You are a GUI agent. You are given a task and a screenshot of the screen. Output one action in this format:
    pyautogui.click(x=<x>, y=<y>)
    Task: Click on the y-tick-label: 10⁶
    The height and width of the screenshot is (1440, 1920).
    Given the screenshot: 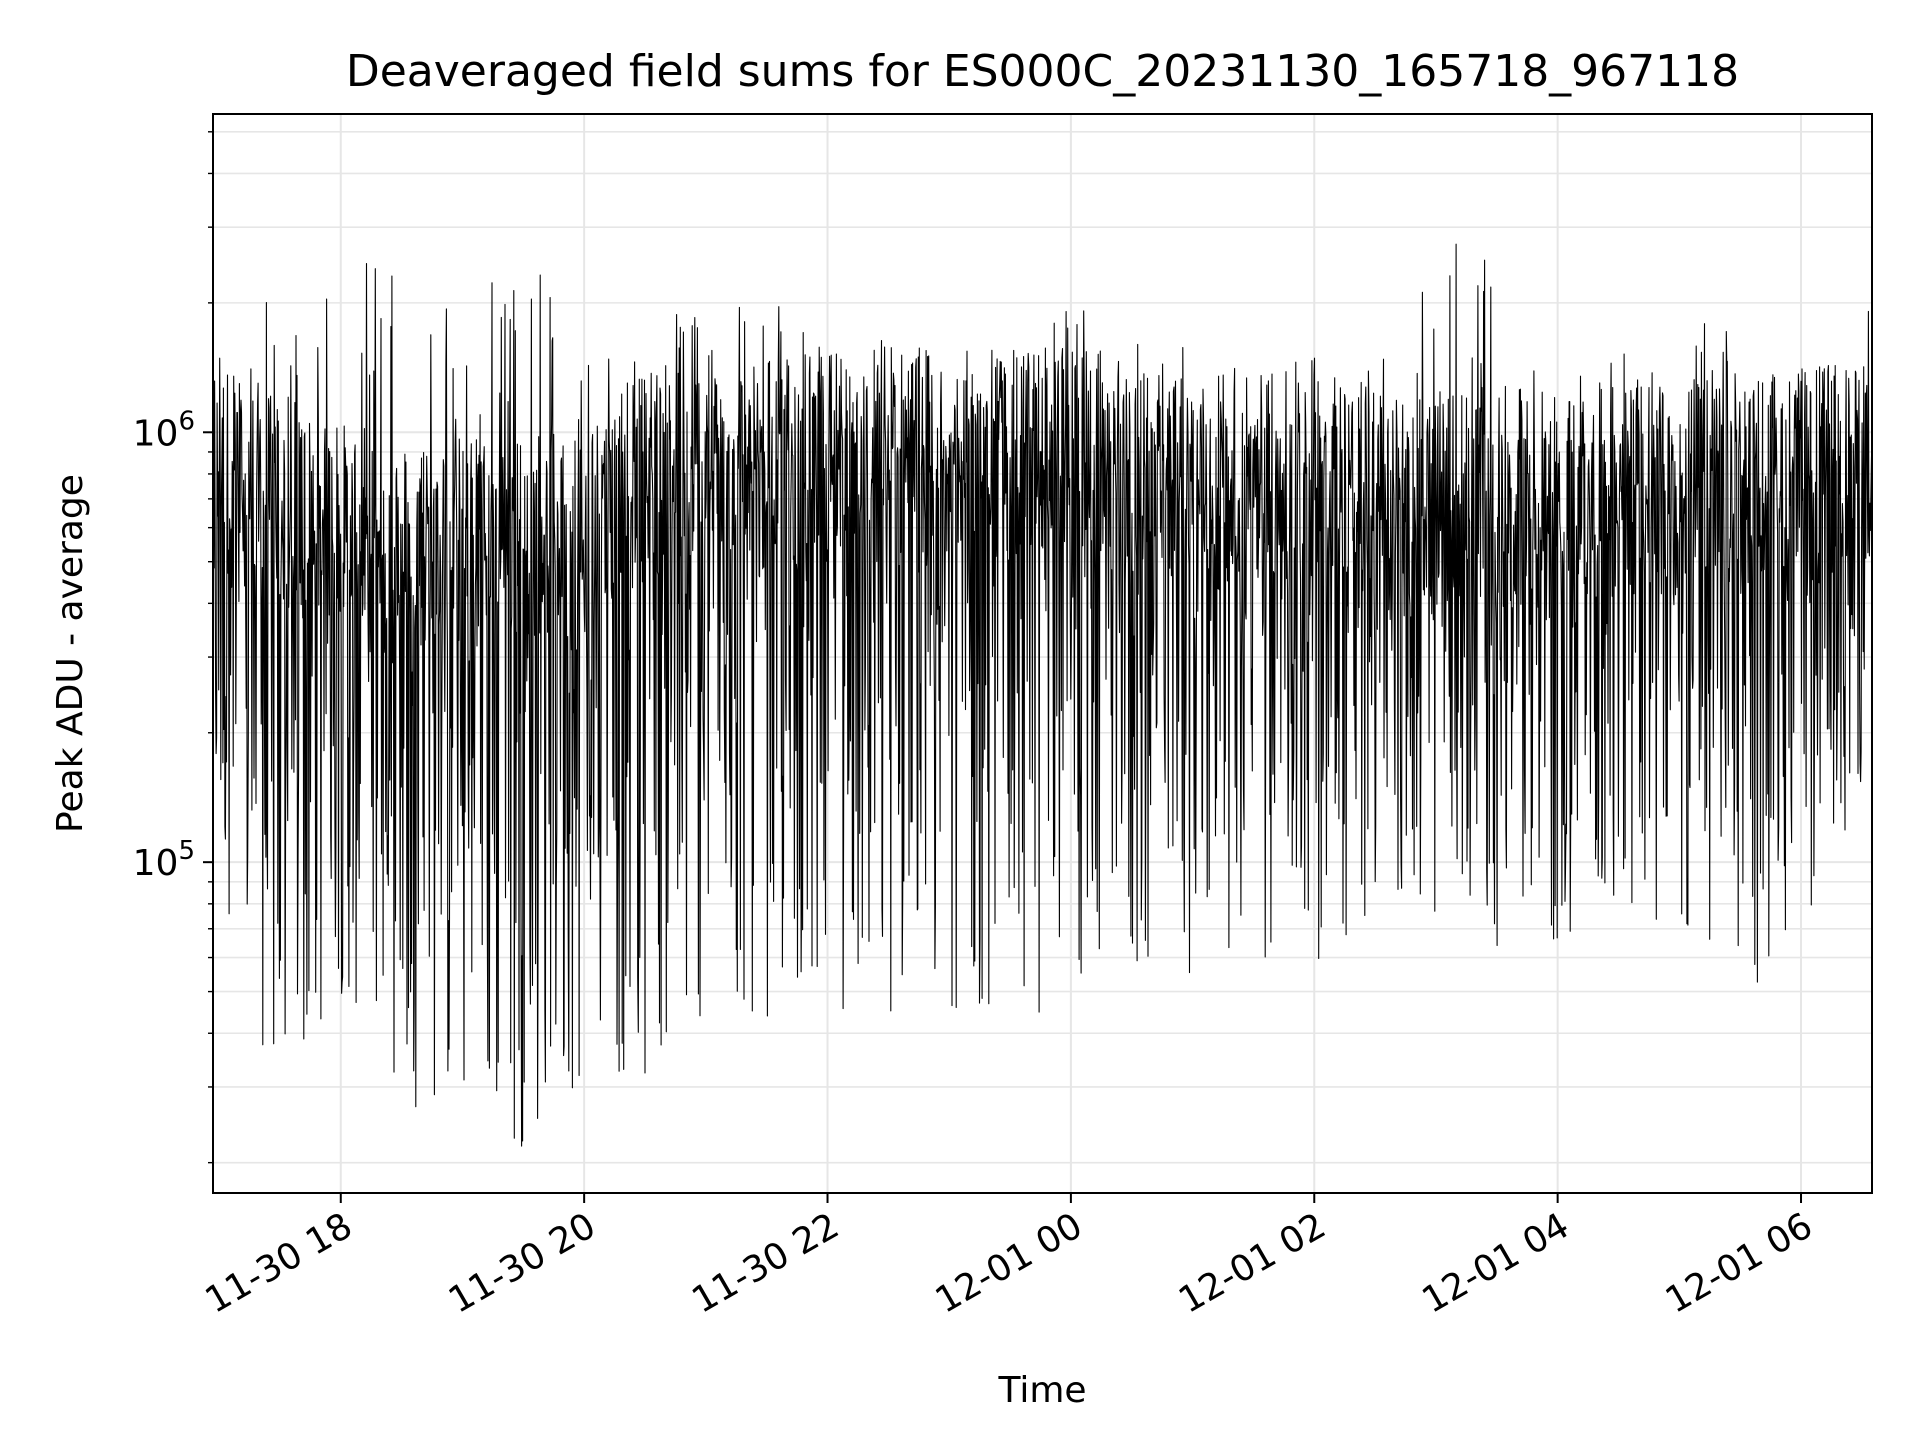 What is the action you would take?
    pyautogui.click(x=164, y=430)
    